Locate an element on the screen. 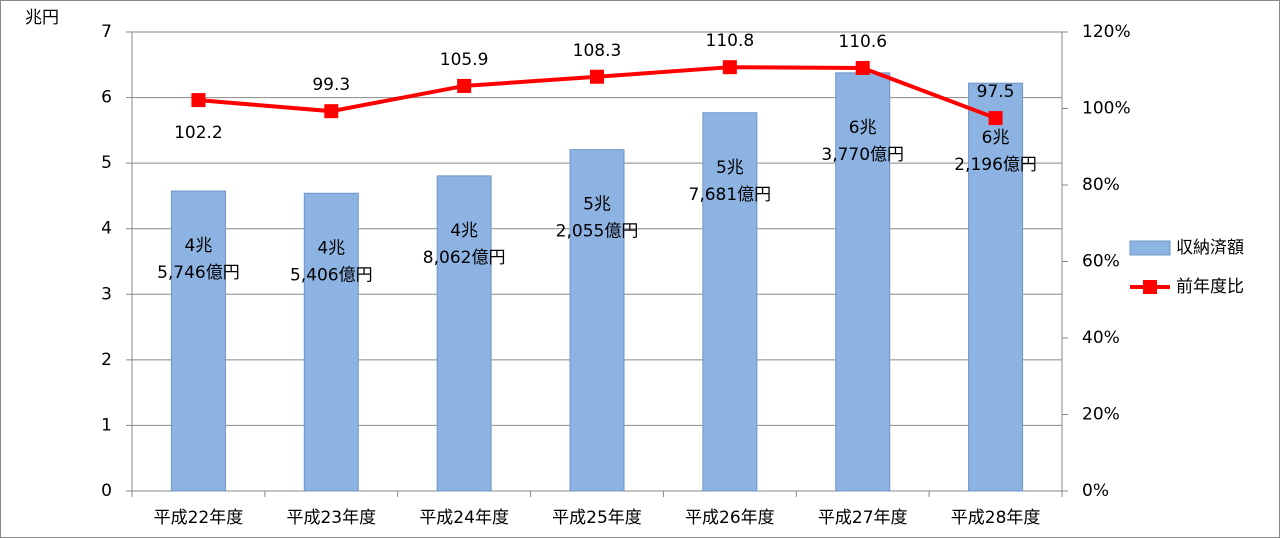 This screenshot has height=538, width=1280. x-tick-label: 平成28年度 is located at coordinates (996, 518).